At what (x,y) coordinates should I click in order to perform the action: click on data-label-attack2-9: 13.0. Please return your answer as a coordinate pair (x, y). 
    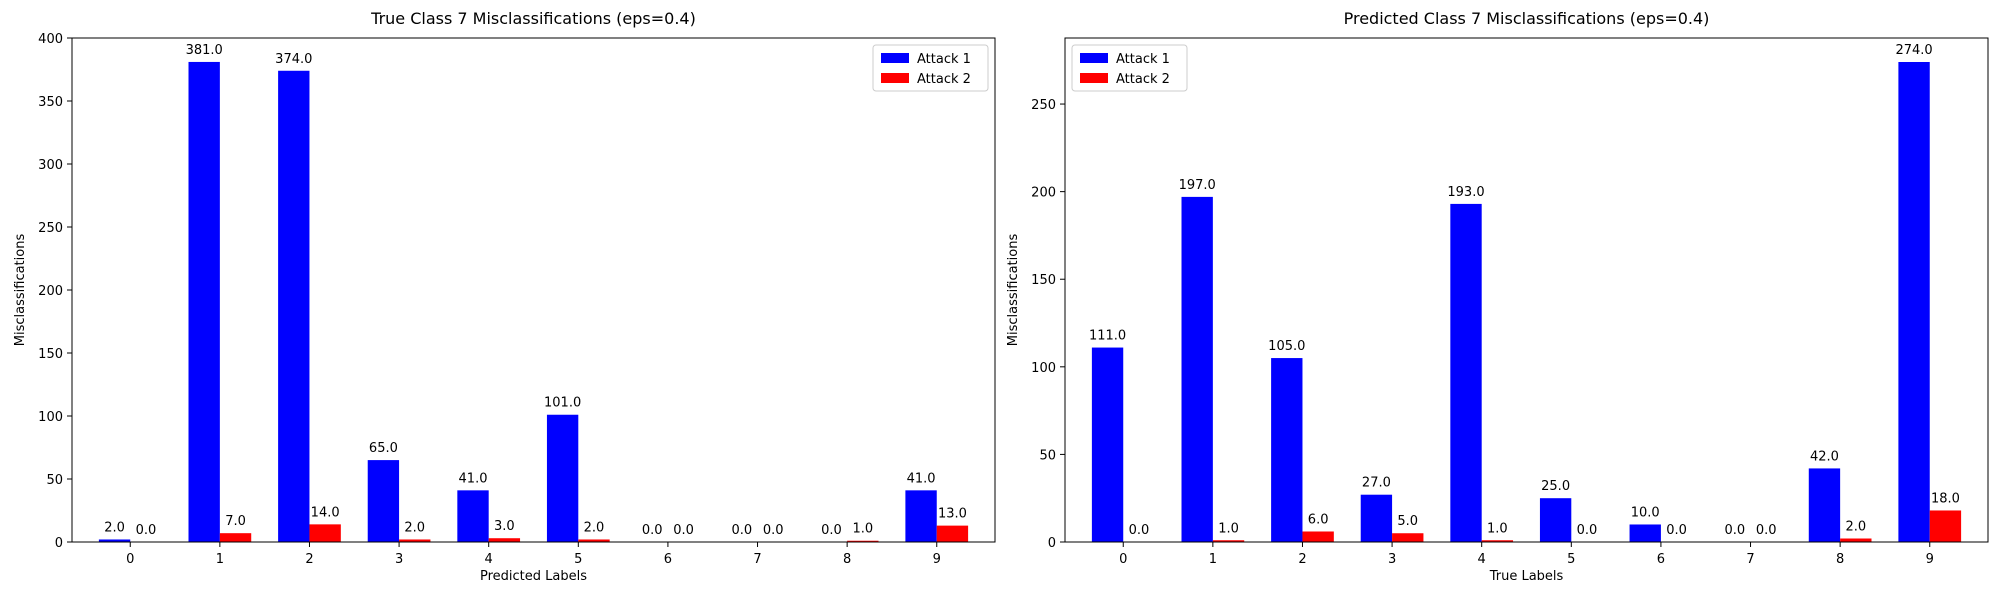
    Looking at the image, I should click on (952, 514).